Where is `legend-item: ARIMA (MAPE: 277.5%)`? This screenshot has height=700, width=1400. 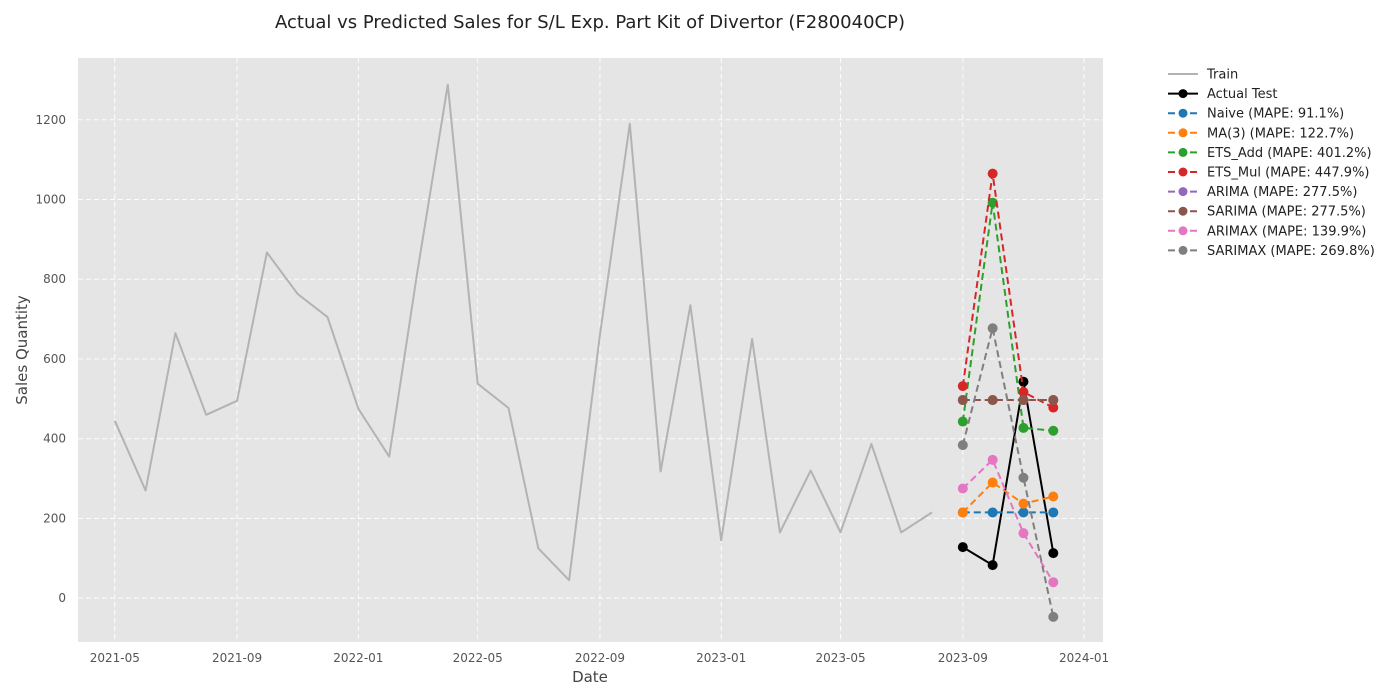 legend-item: ARIMA (MAPE: 277.5%) is located at coordinates (1262, 192).